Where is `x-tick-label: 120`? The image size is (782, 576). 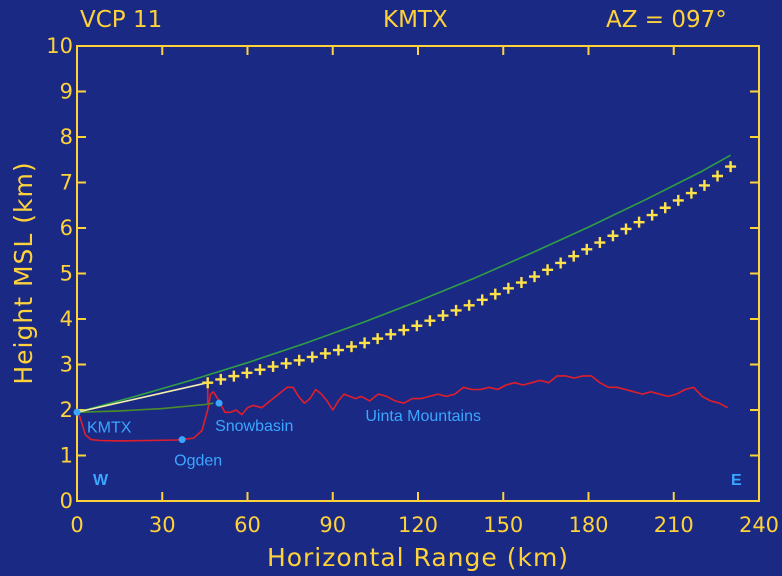
x-tick-label: 120 is located at coordinates (418, 525).